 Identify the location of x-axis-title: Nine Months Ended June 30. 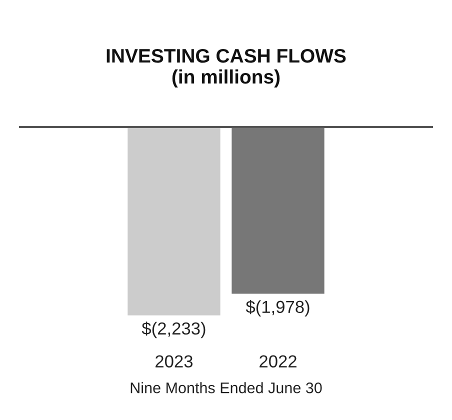
(226, 388).